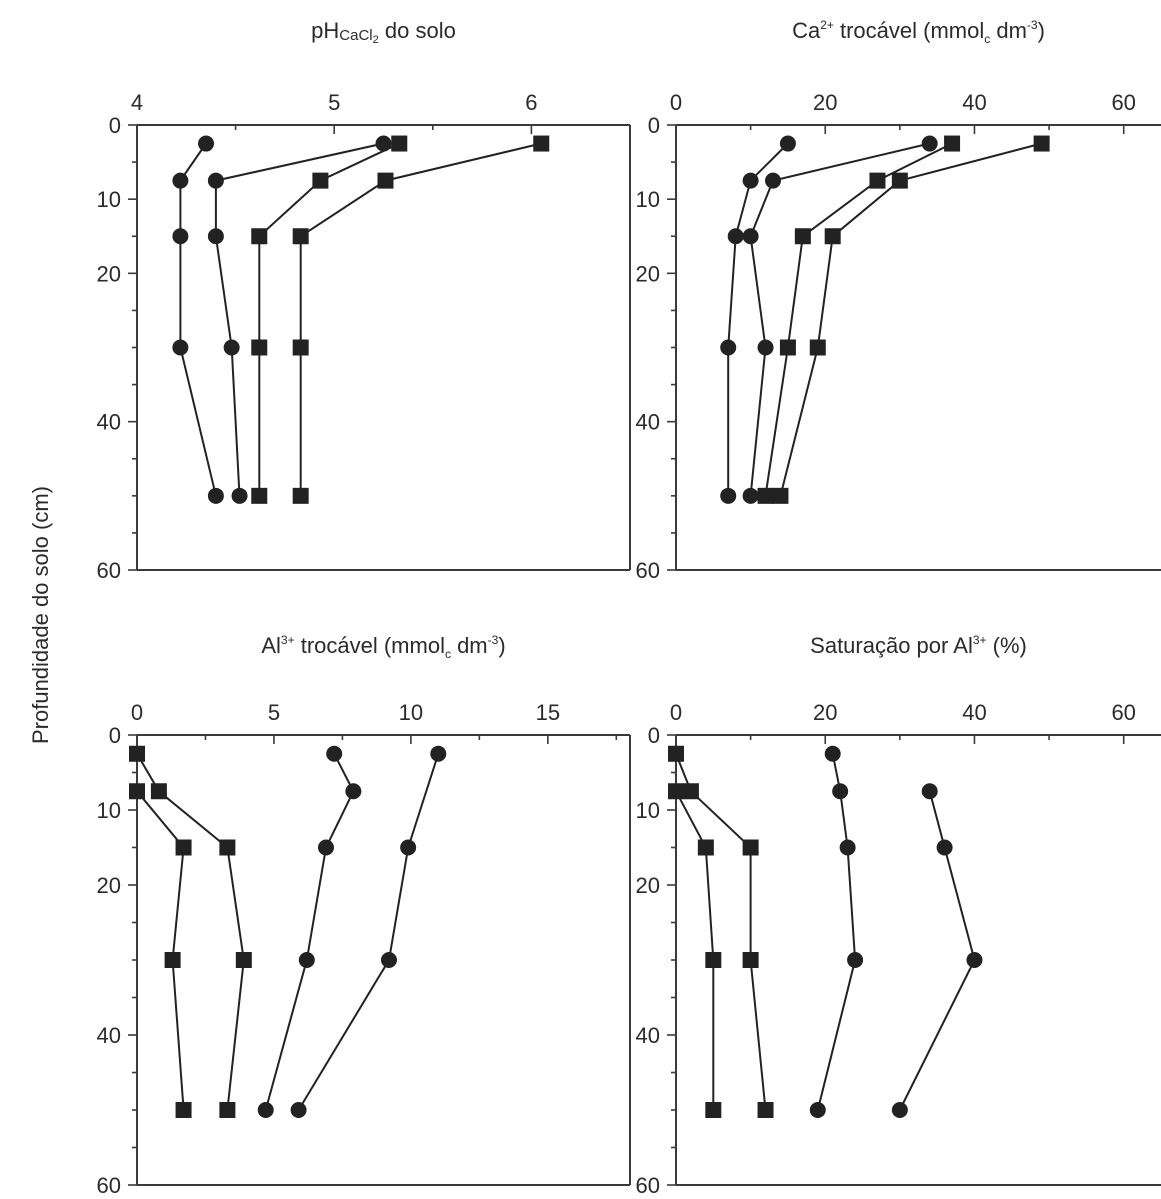 The image size is (1161, 1199). What do you see at coordinates (40, 615) in the screenshot?
I see `y-axis-label: Profundidade do solo (cm)` at bounding box center [40, 615].